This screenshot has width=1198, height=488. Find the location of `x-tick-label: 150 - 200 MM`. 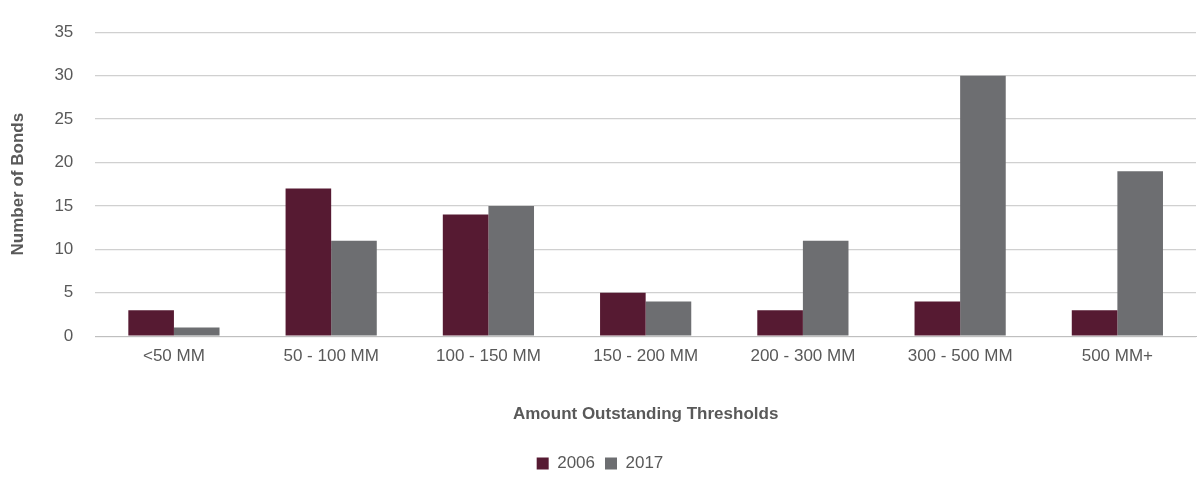

x-tick-label: 150 - 200 MM is located at coordinates (646, 356).